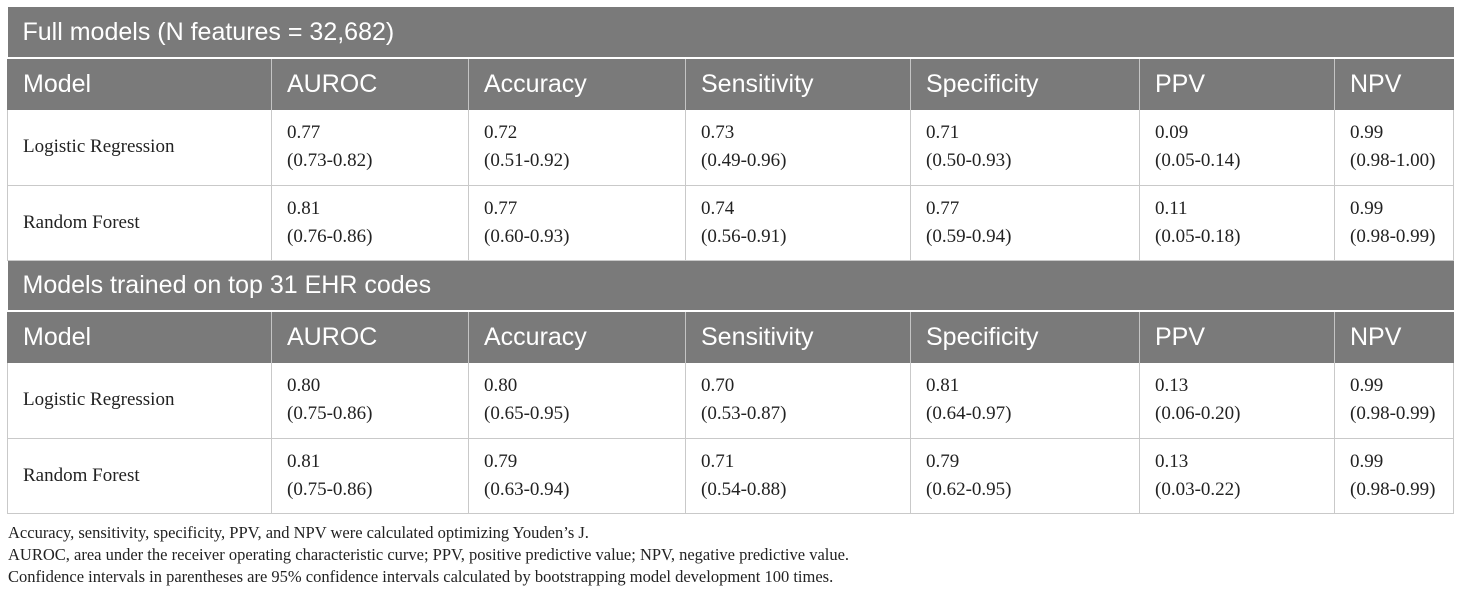  What do you see at coordinates (718, 386) in the screenshot?
I see `metric-value: 0.70` at bounding box center [718, 386].